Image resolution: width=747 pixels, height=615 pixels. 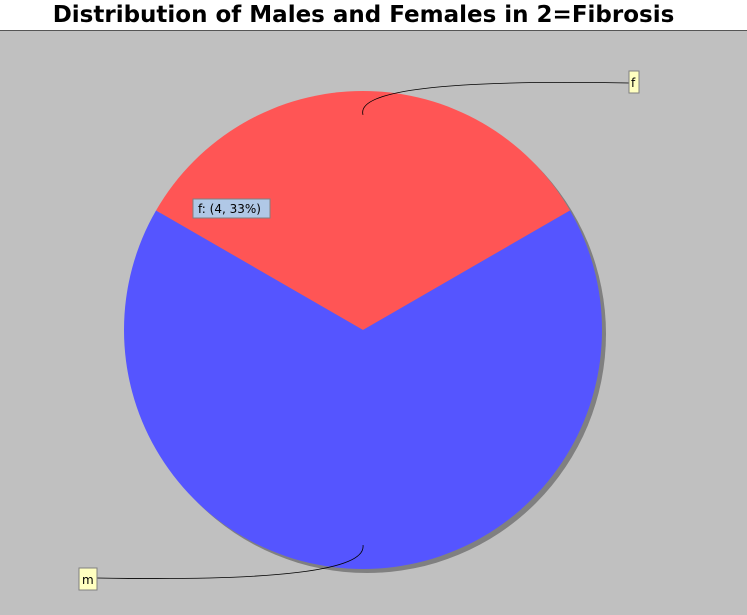 What do you see at coordinates (496, 99) in the screenshot?
I see `leader-line-f` at bounding box center [496, 99].